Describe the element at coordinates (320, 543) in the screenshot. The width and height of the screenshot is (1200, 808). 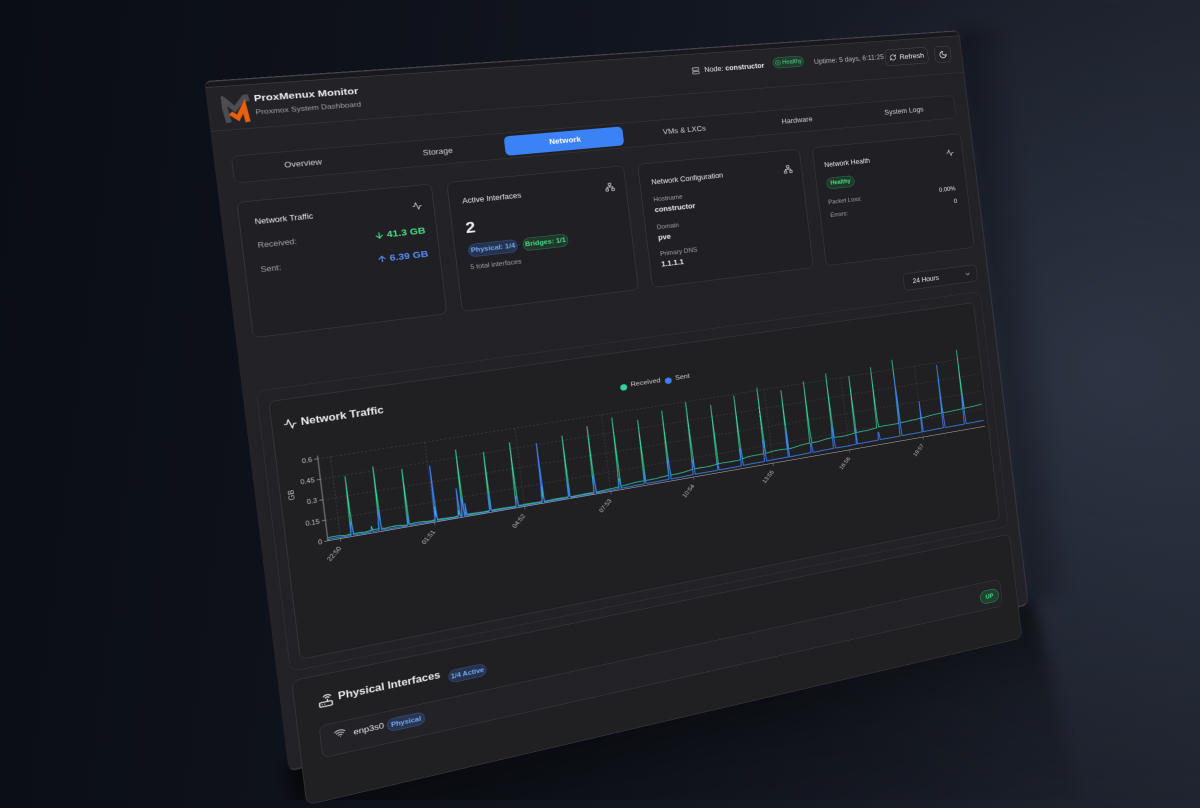
I see `svg-text: 0` at that location.